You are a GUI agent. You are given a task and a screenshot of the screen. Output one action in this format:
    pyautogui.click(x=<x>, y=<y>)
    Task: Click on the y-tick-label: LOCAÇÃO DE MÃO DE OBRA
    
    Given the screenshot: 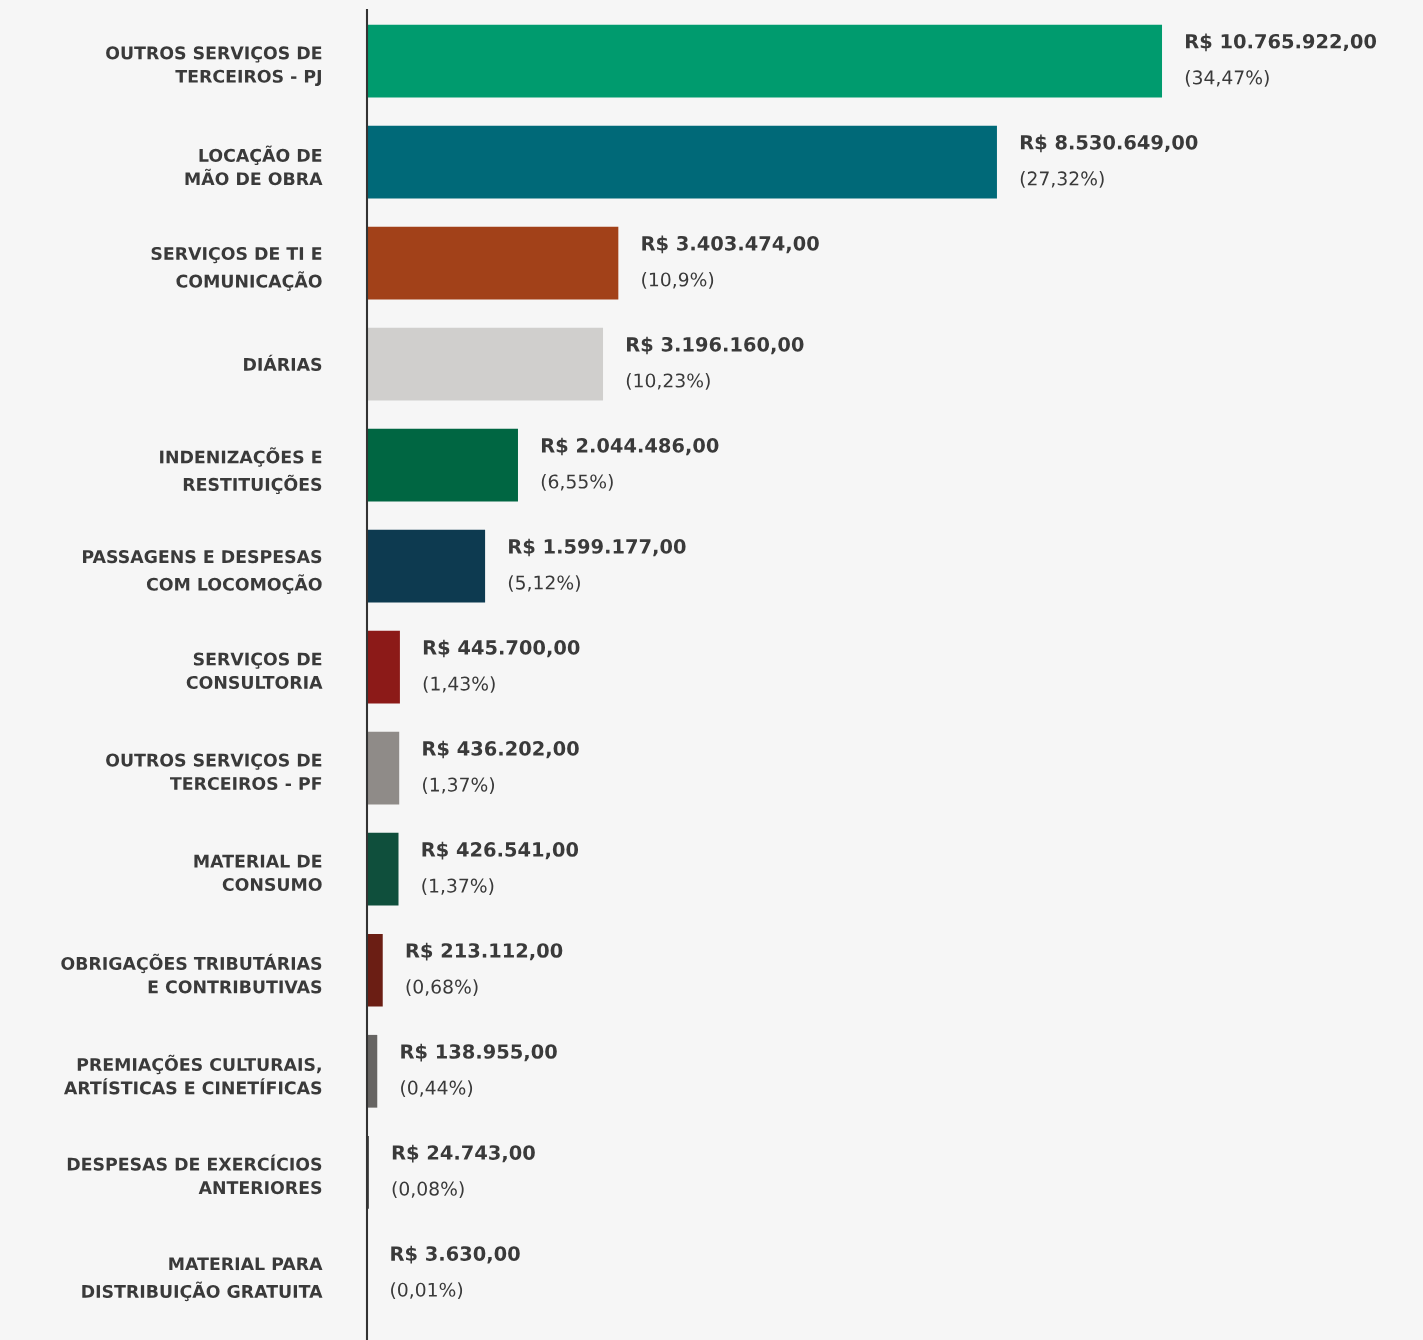 What is the action you would take?
    pyautogui.click(x=254, y=165)
    